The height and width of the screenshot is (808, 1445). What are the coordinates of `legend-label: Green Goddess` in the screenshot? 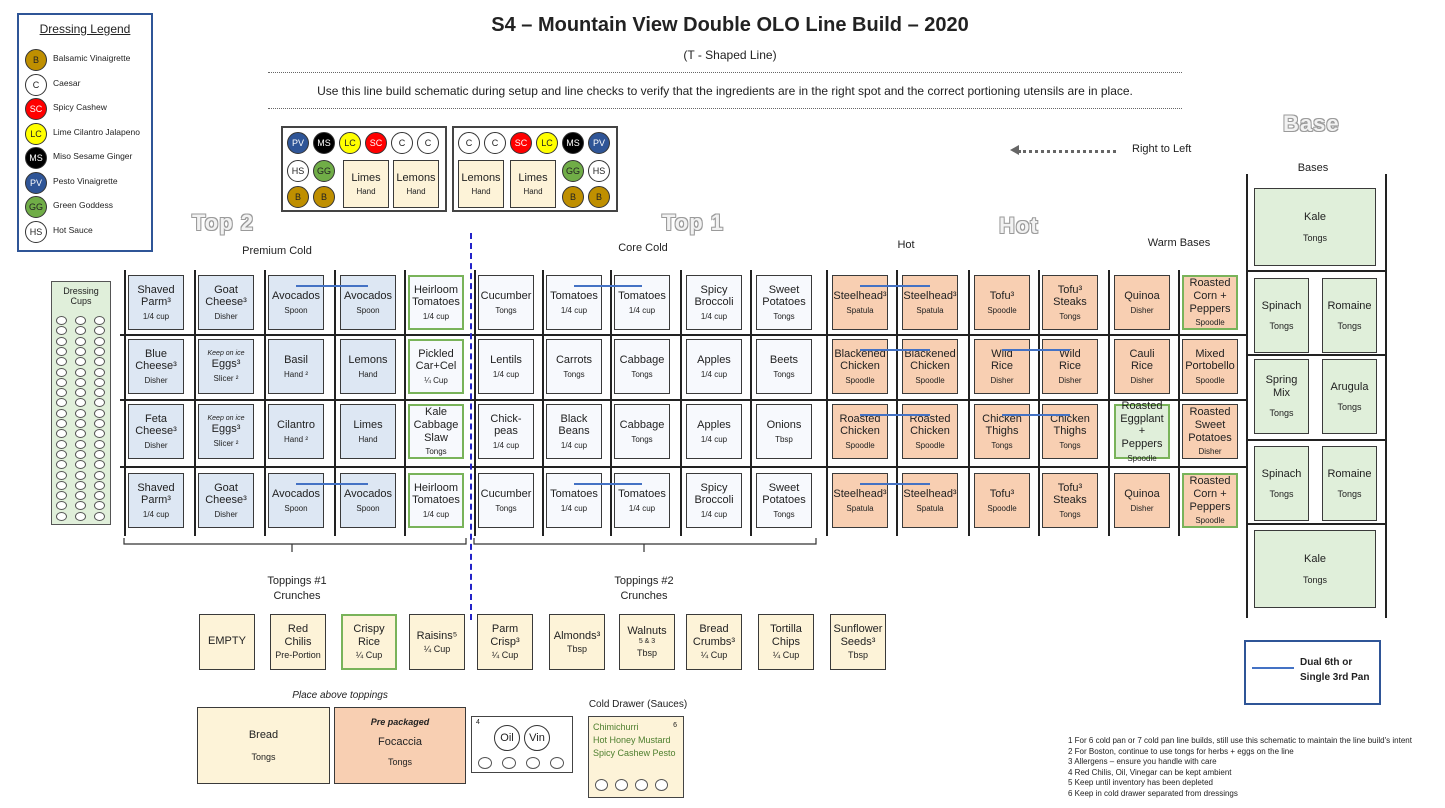 It's located at (83, 205).